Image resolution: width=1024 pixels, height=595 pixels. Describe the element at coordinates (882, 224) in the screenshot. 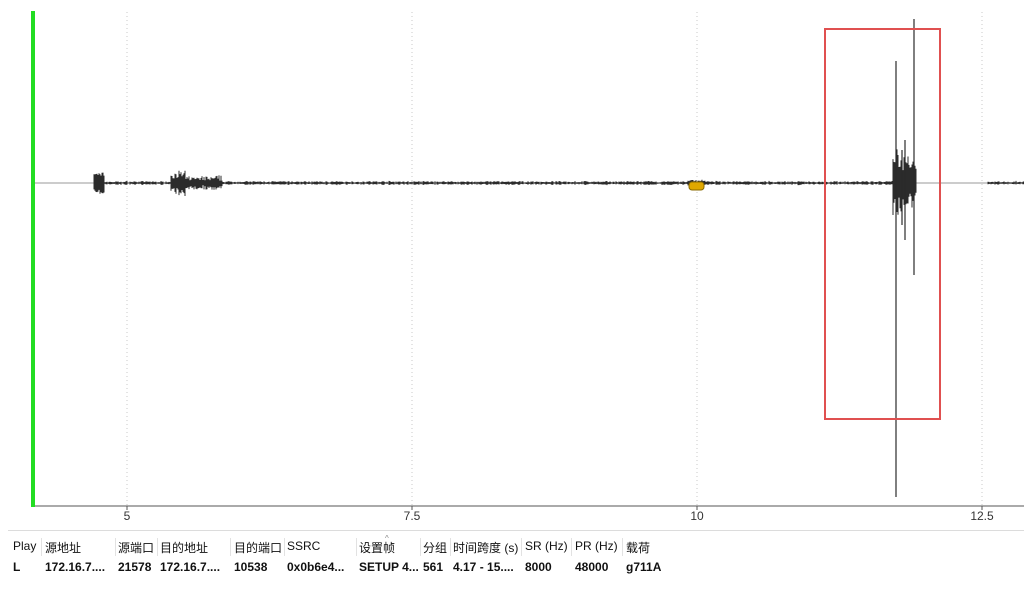

I see `selection-box` at that location.